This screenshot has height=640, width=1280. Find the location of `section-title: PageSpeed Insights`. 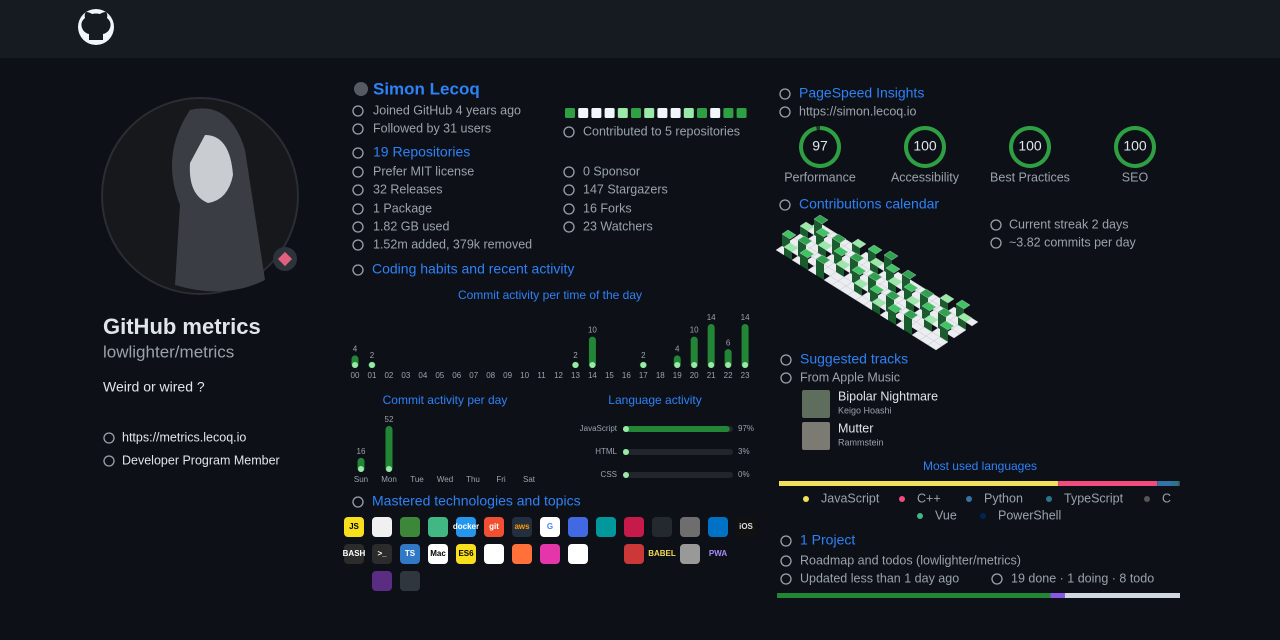

section-title: PageSpeed Insights is located at coordinates (861, 93).